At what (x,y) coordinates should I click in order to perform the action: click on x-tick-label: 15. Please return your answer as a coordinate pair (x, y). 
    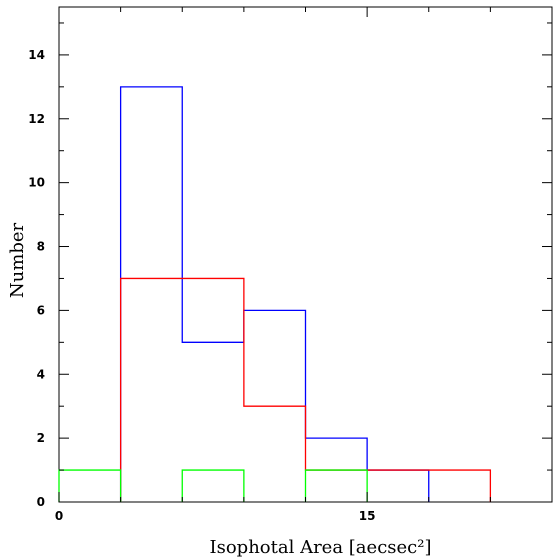
    Looking at the image, I should click on (367, 516).